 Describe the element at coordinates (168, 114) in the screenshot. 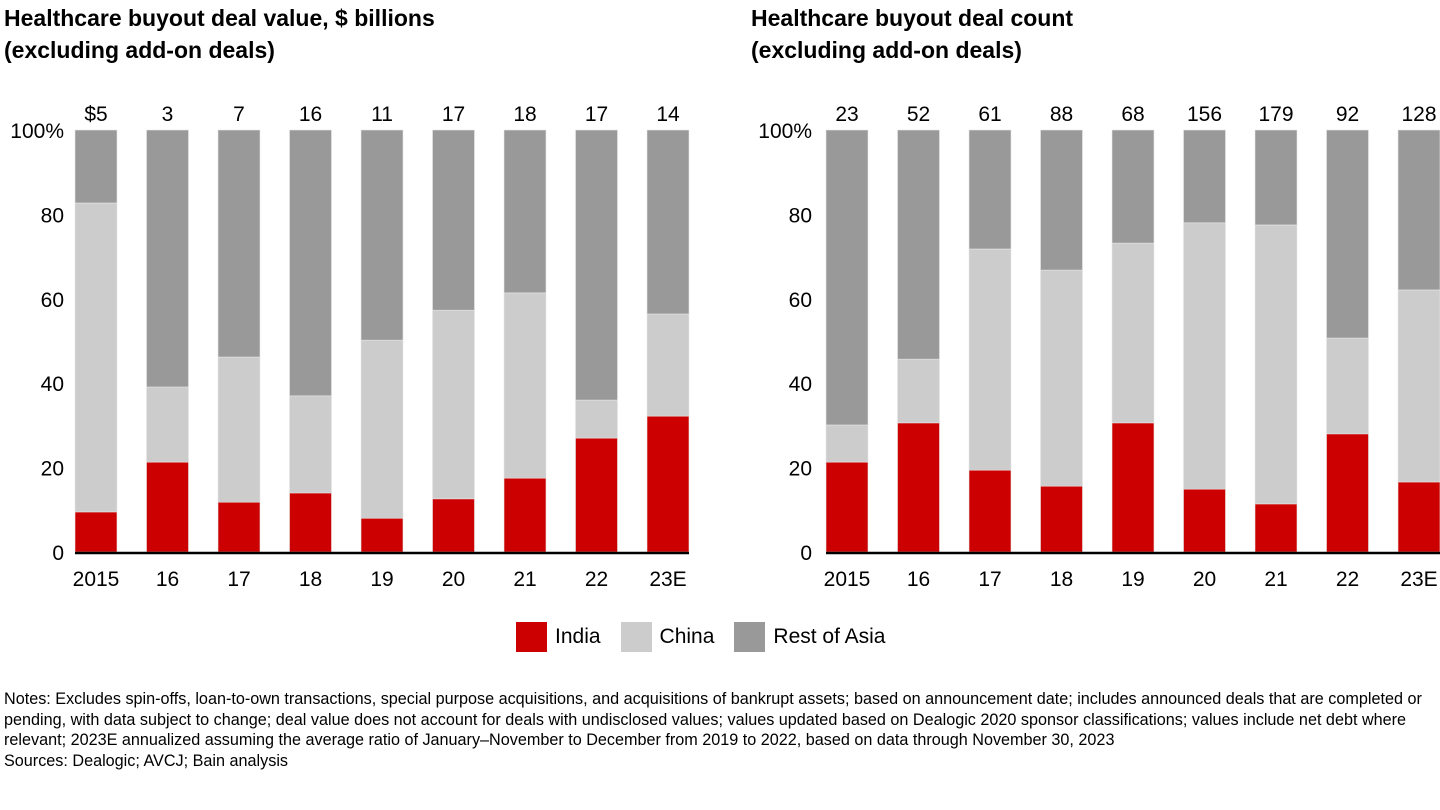

I see `bar-total-label: 3` at that location.